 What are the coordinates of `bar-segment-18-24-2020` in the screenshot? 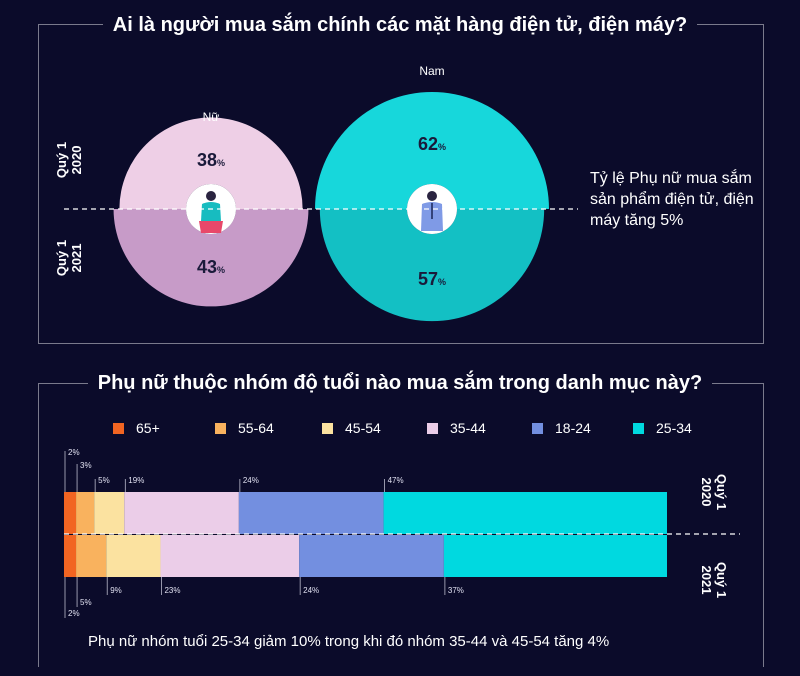 It's located at (311, 513).